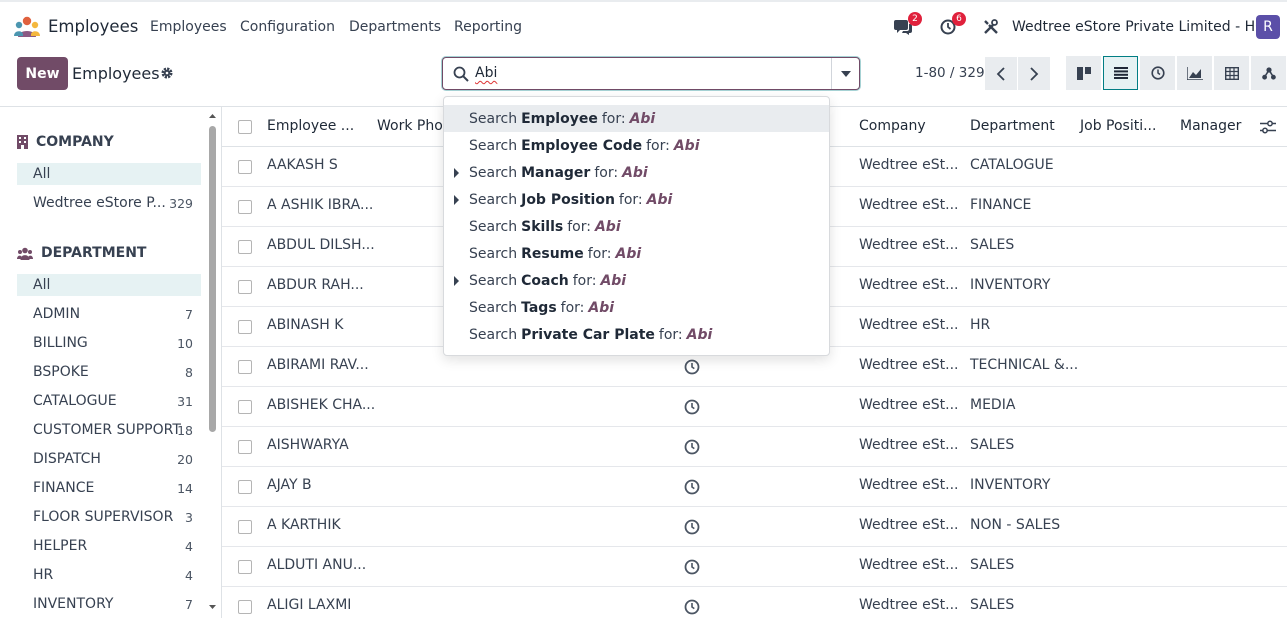 This screenshot has width=1287, height=618. I want to click on department-filter-label: DISPATCH, so click(67, 459).